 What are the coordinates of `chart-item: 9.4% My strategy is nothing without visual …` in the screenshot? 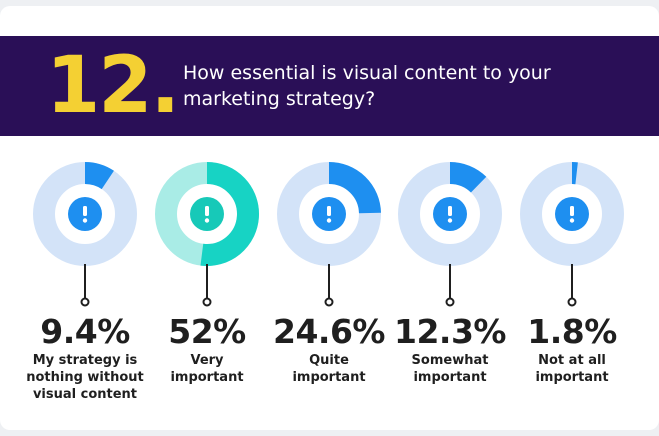 It's located at (85, 282).